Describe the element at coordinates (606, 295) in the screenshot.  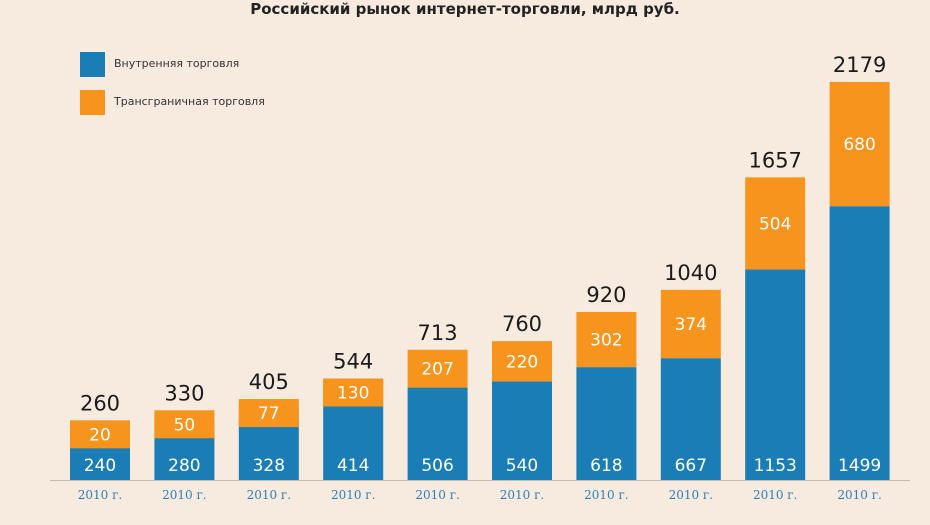
I see `bar-total-label: 920` at that location.